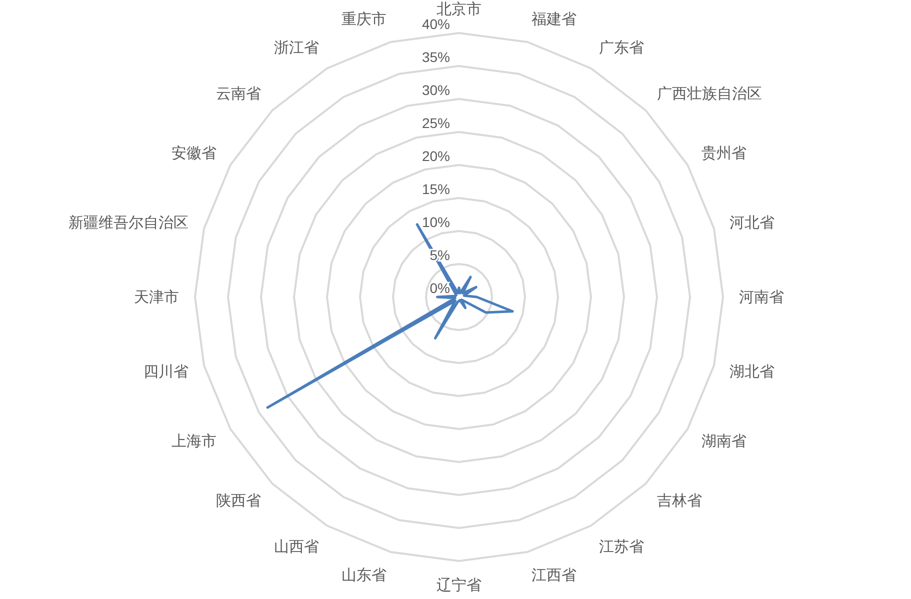 The width and height of the screenshot is (911, 599). What do you see at coordinates (723, 441) in the screenshot?
I see `spoke-label: 湖南省` at bounding box center [723, 441].